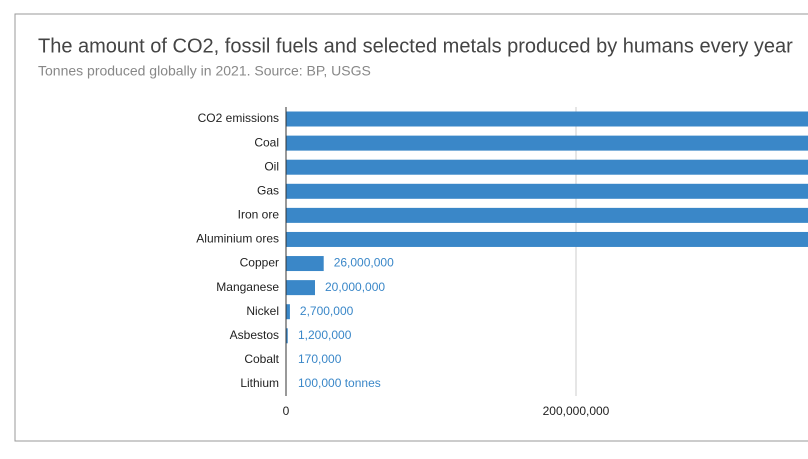  Describe the element at coordinates (261, 359) in the screenshot. I see `y-tick-label: Cobalt` at that location.